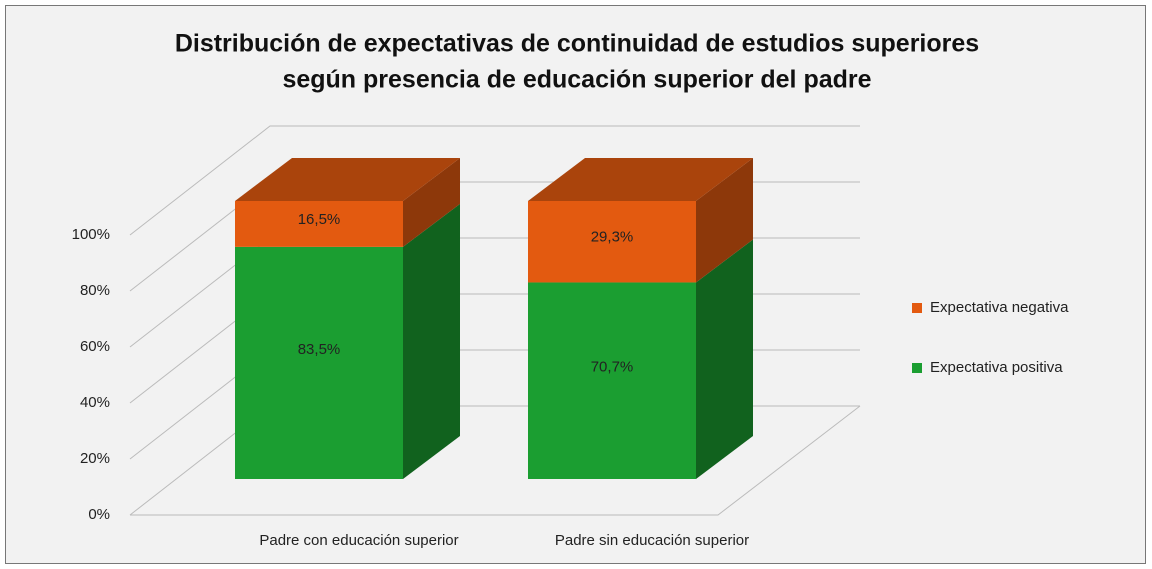  What do you see at coordinates (319, 219) in the screenshot?
I see `data-label: 16,5%` at bounding box center [319, 219].